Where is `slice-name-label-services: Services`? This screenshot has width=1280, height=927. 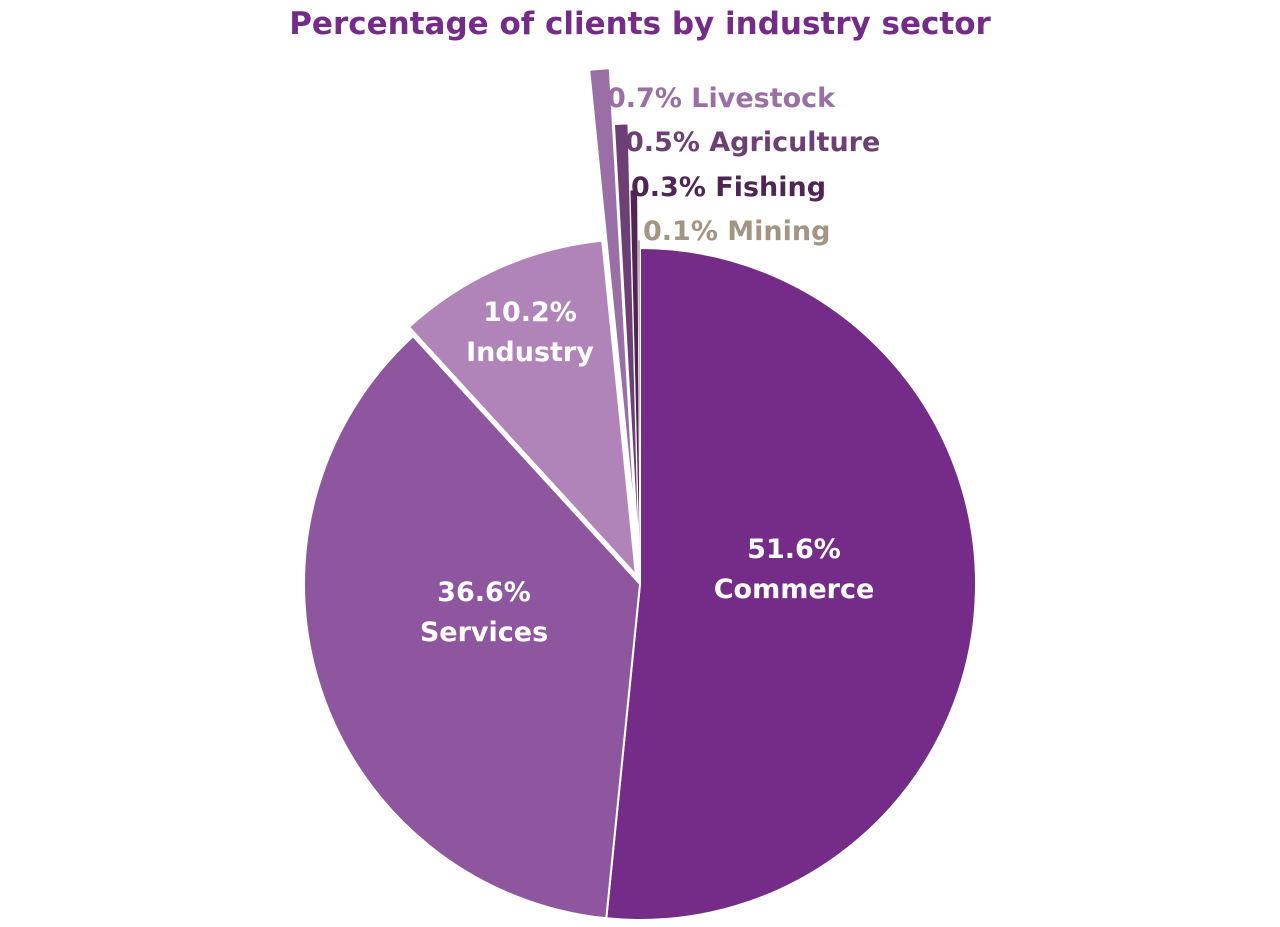
slice-name-label-services: Services is located at coordinates (484, 632).